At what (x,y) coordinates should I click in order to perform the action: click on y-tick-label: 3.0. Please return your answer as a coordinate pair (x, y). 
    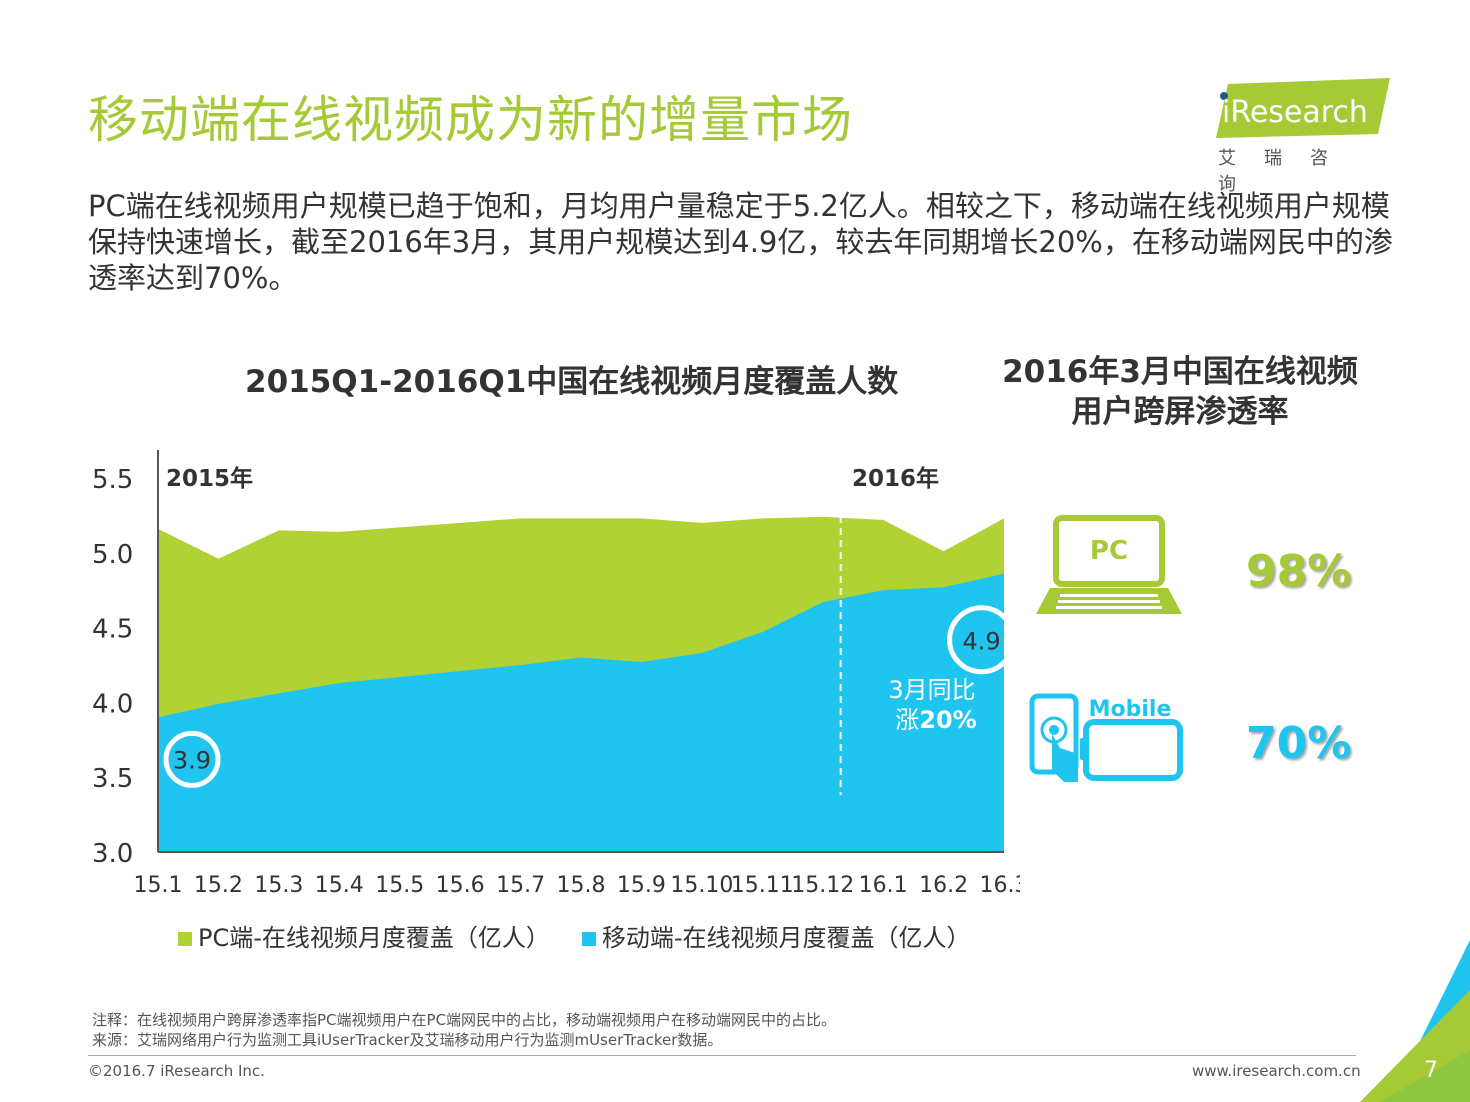
    Looking at the image, I should click on (112, 854).